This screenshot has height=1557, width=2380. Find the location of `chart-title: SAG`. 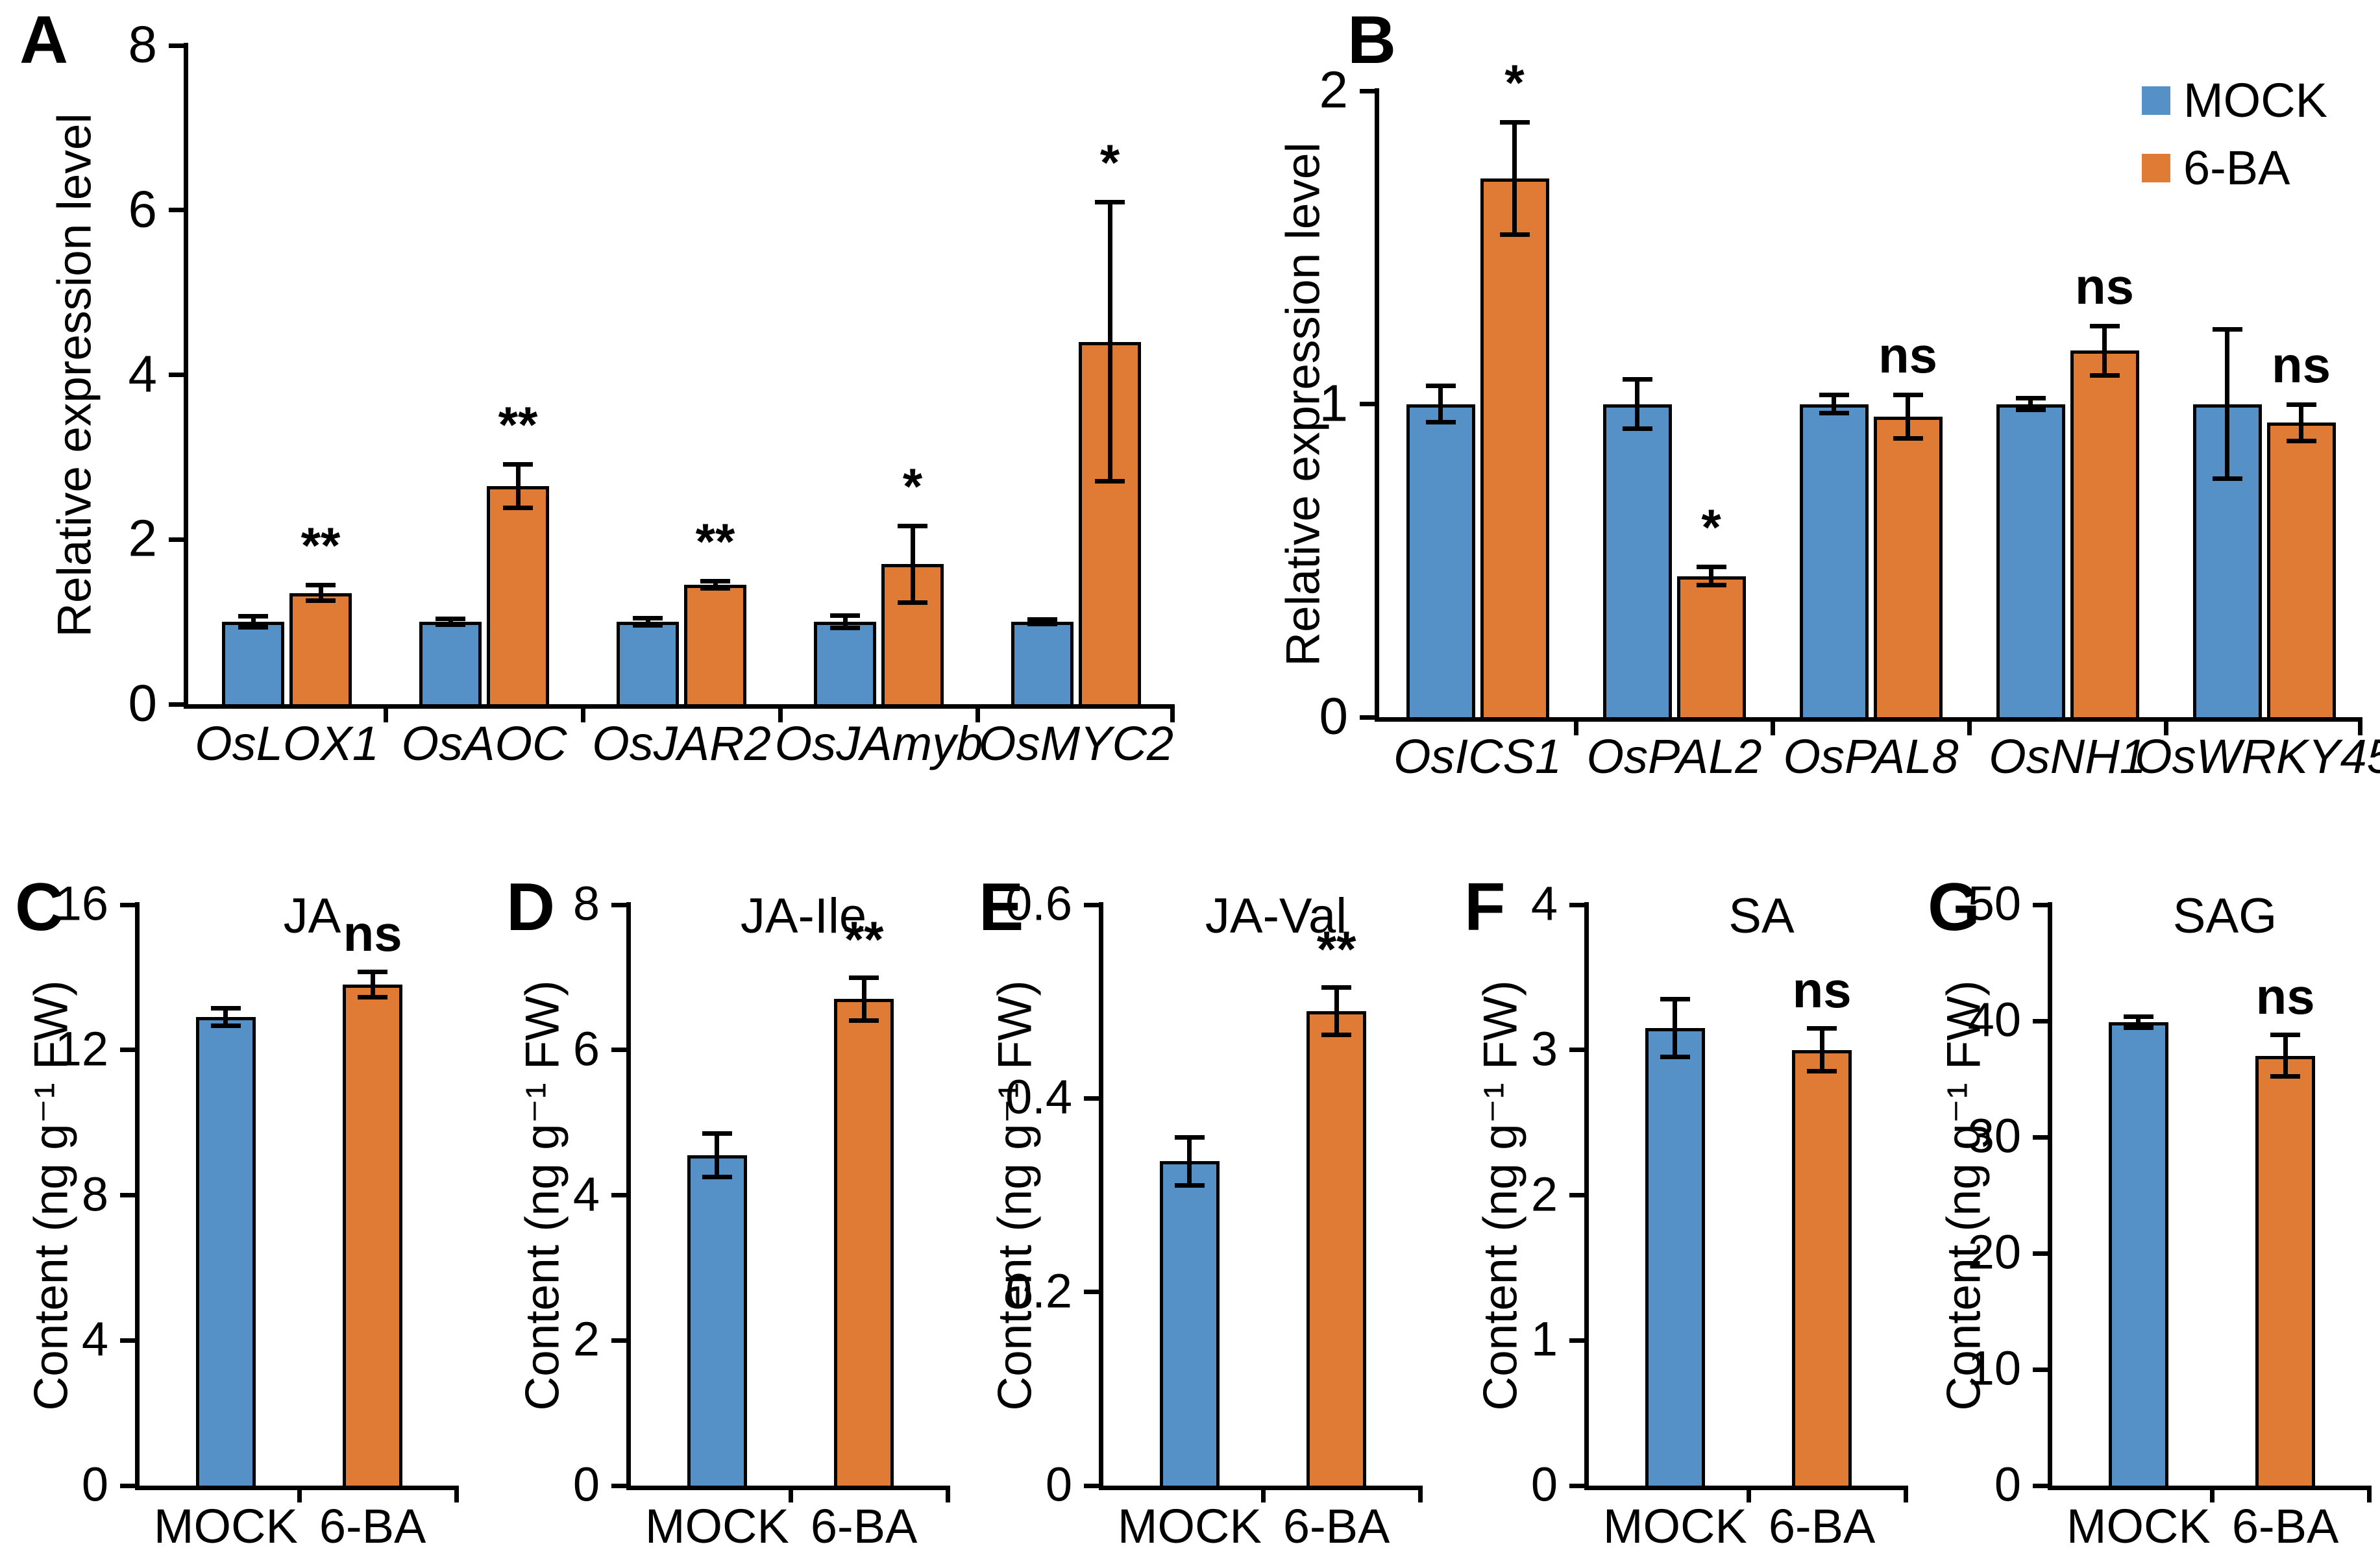

chart-title: SAG is located at coordinates (2224, 916).